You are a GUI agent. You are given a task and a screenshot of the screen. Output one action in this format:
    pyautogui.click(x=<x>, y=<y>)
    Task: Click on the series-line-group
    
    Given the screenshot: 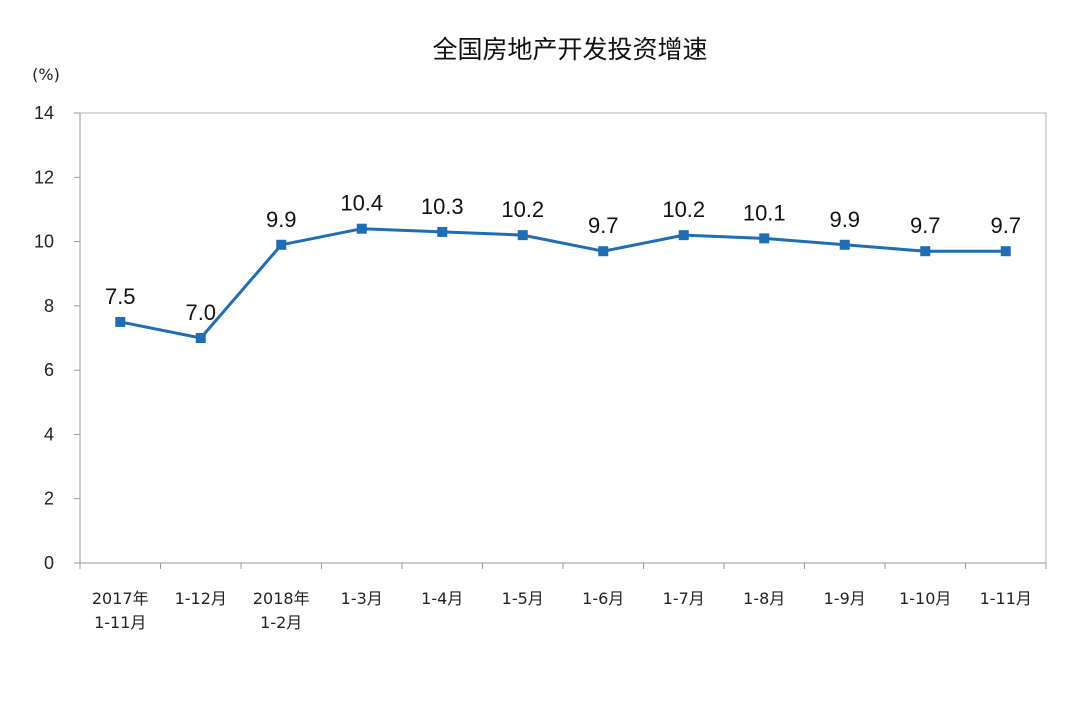 What is the action you would take?
    pyautogui.click(x=563, y=283)
    